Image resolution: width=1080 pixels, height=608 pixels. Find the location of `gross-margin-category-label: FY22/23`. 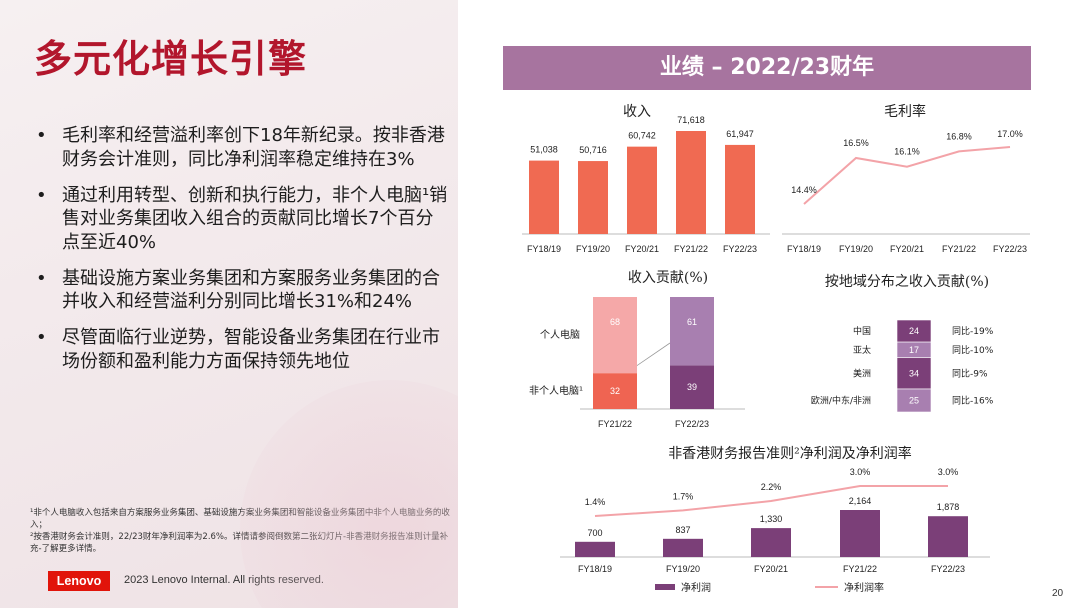

gross-margin-category-label: FY22/23 is located at coordinates (1010, 249).